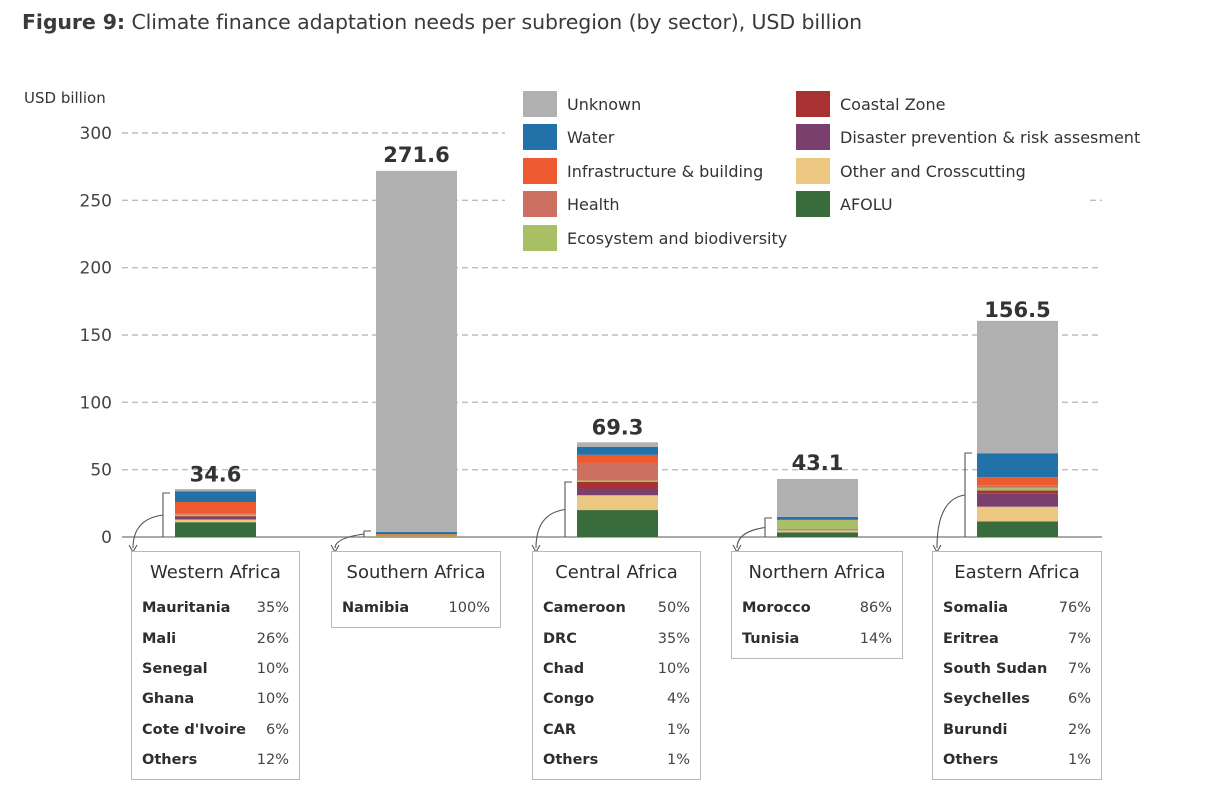  I want to click on country-share: 26%, so click(272, 638).